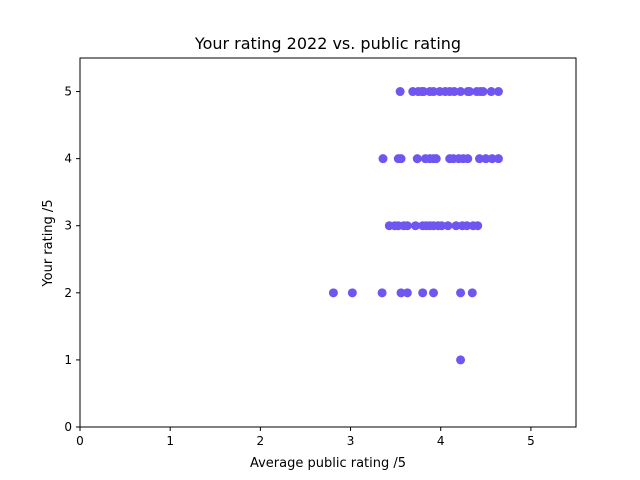 This screenshot has width=640, height=480. Describe the element at coordinates (170, 441) in the screenshot. I see `x-tick-label: 1` at that location.